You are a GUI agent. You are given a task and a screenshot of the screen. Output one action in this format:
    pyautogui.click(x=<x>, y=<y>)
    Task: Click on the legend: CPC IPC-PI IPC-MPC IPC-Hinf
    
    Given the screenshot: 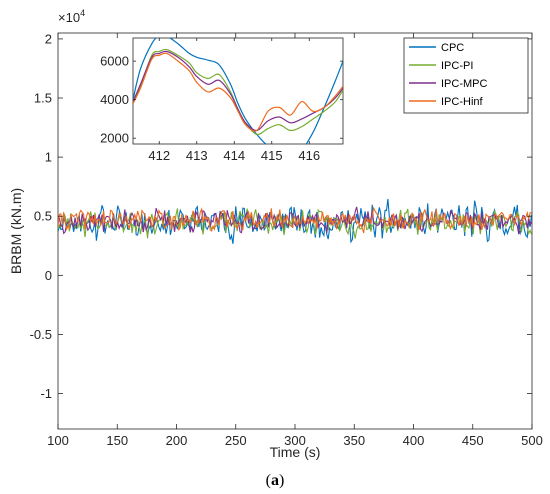 What is the action you would take?
    pyautogui.click(x=466, y=75)
    